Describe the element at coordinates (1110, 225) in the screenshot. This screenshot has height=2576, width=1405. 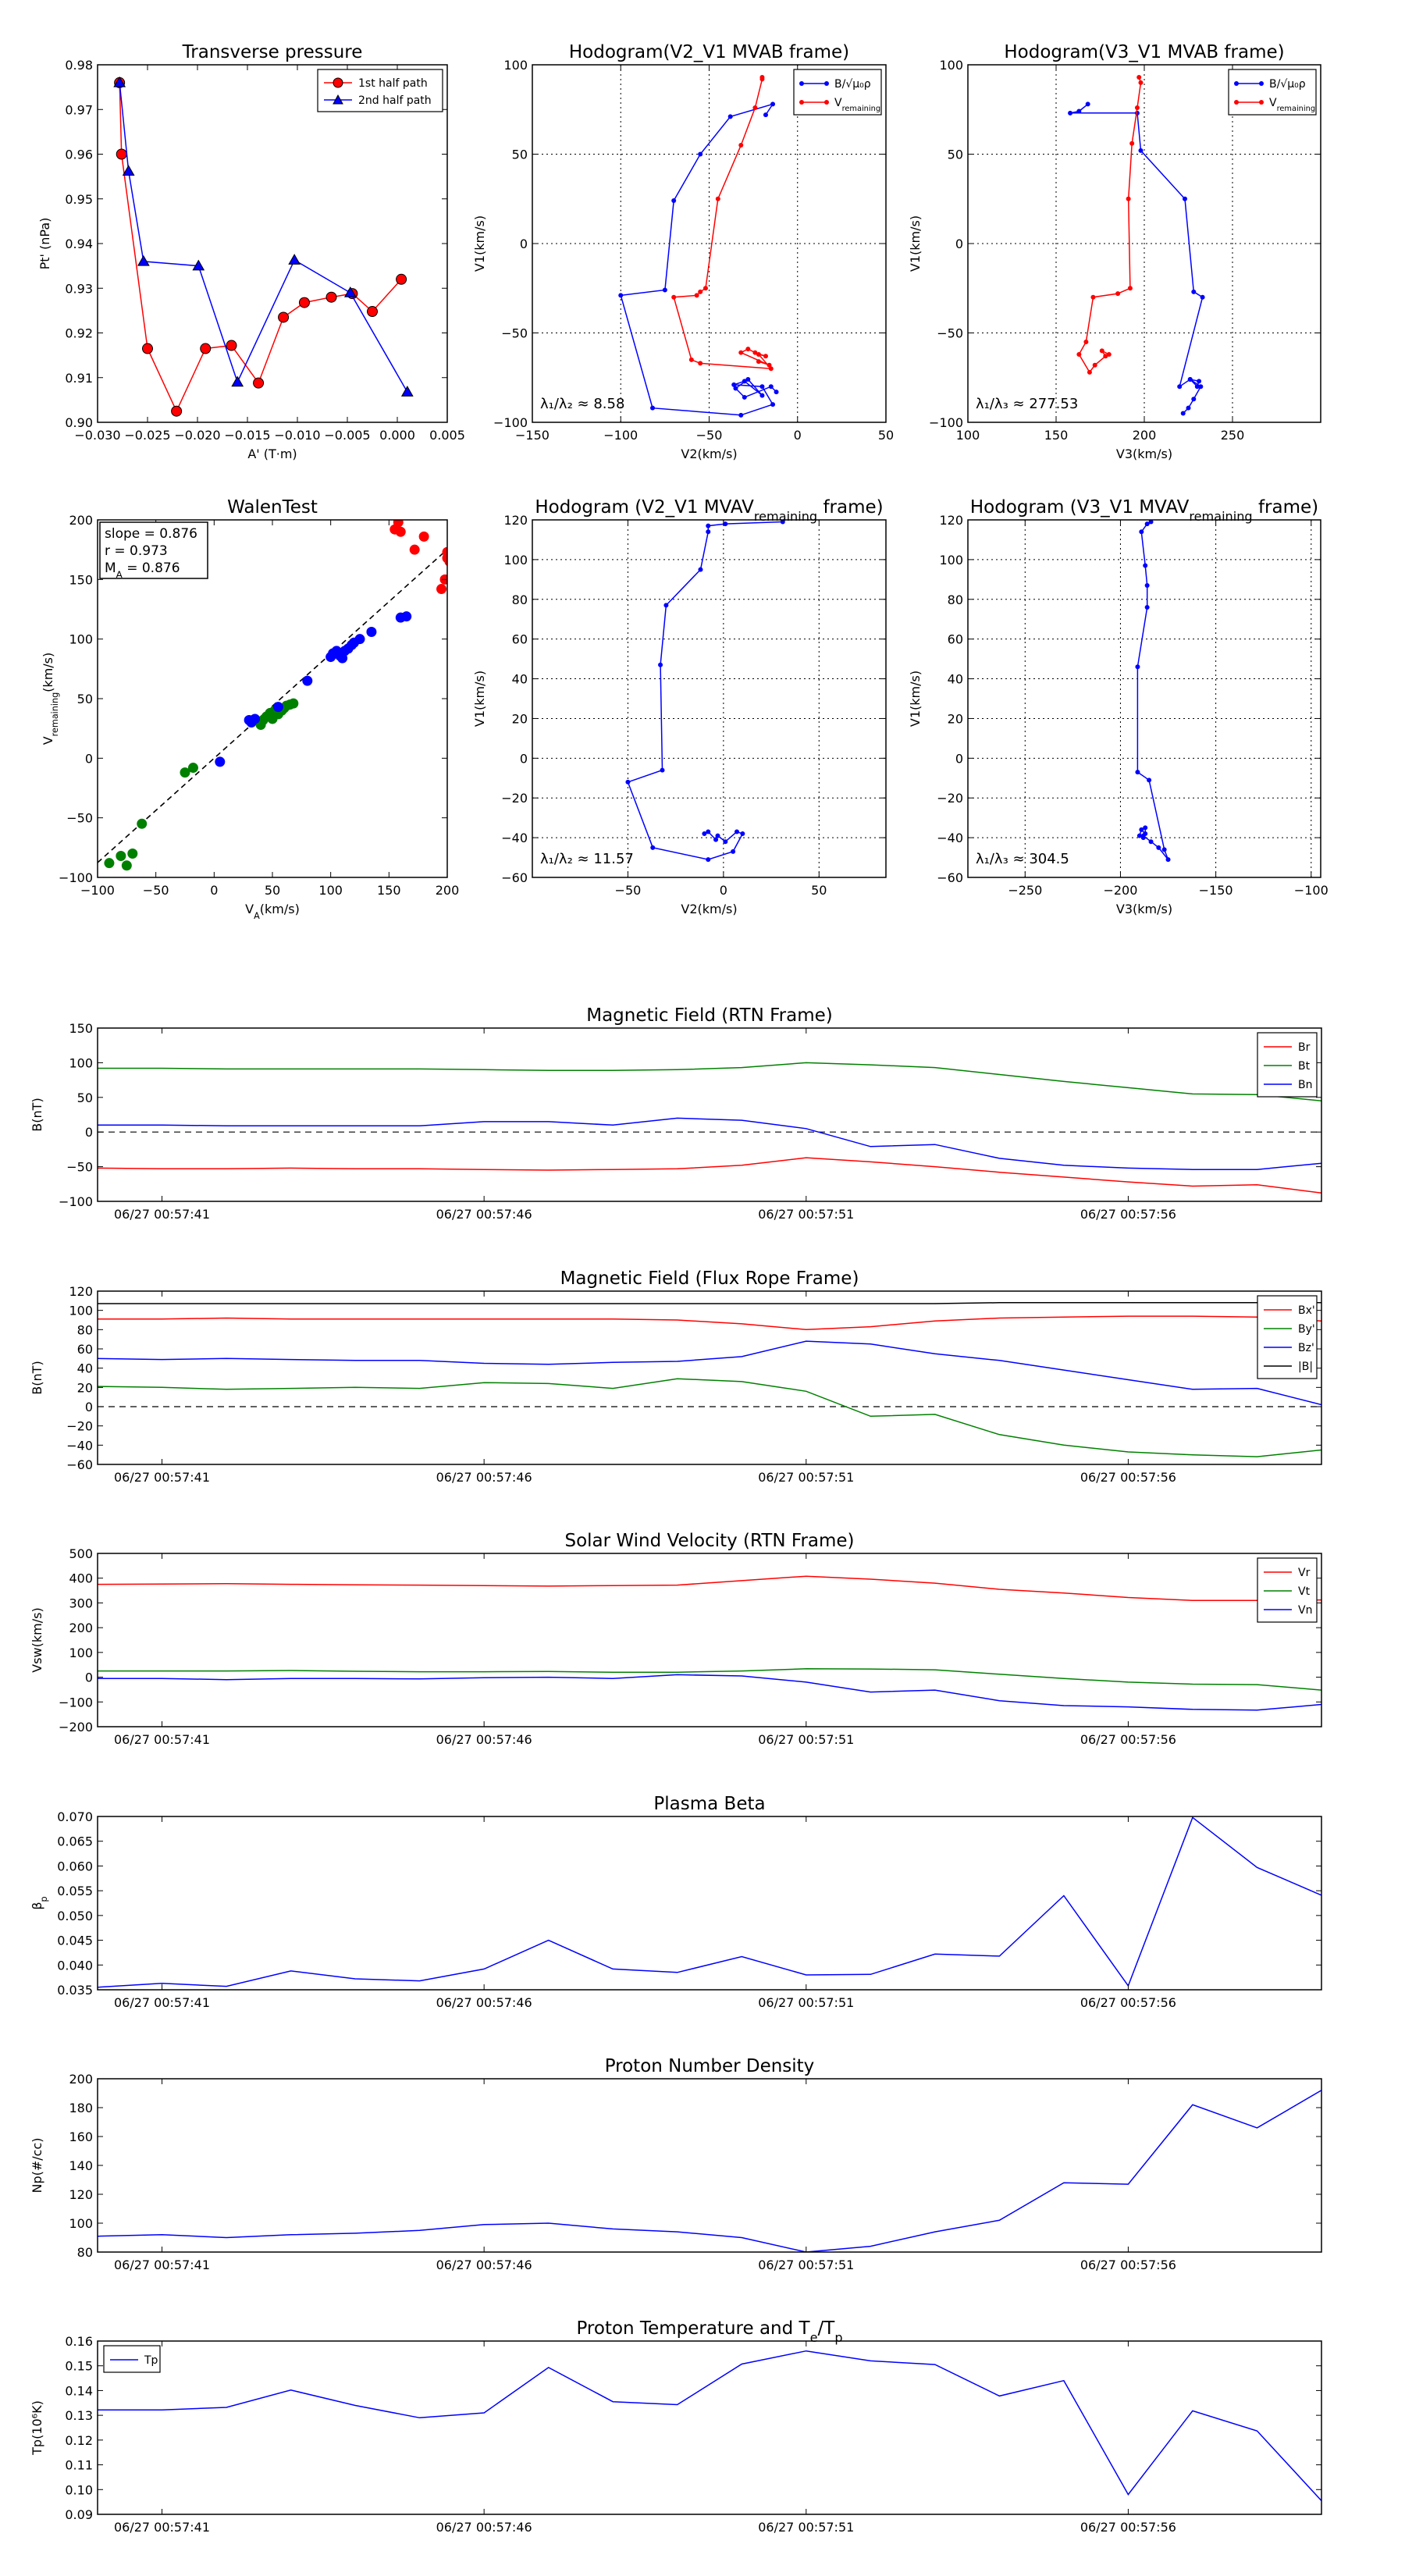
I see `series-v-remaining` at that location.